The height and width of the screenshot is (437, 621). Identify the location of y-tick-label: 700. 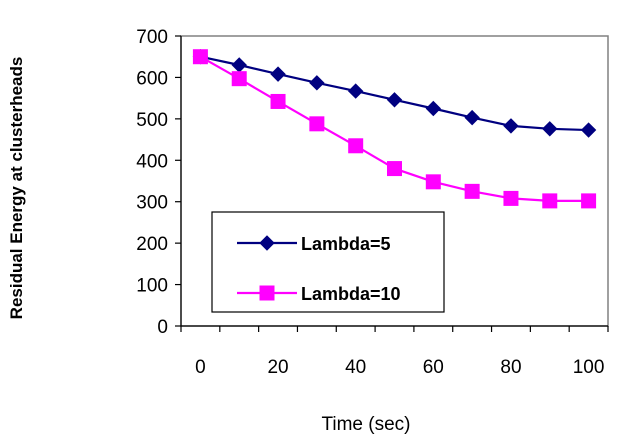
(152, 37).